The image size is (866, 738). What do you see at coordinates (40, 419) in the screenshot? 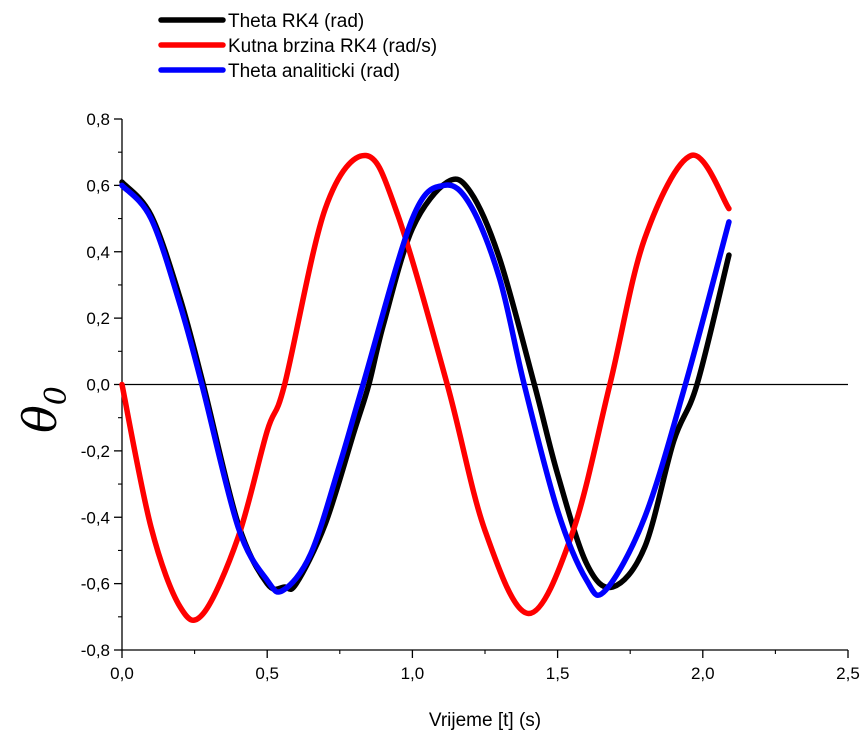
I see `y-axis-label-symbol: θ` at bounding box center [40, 419].